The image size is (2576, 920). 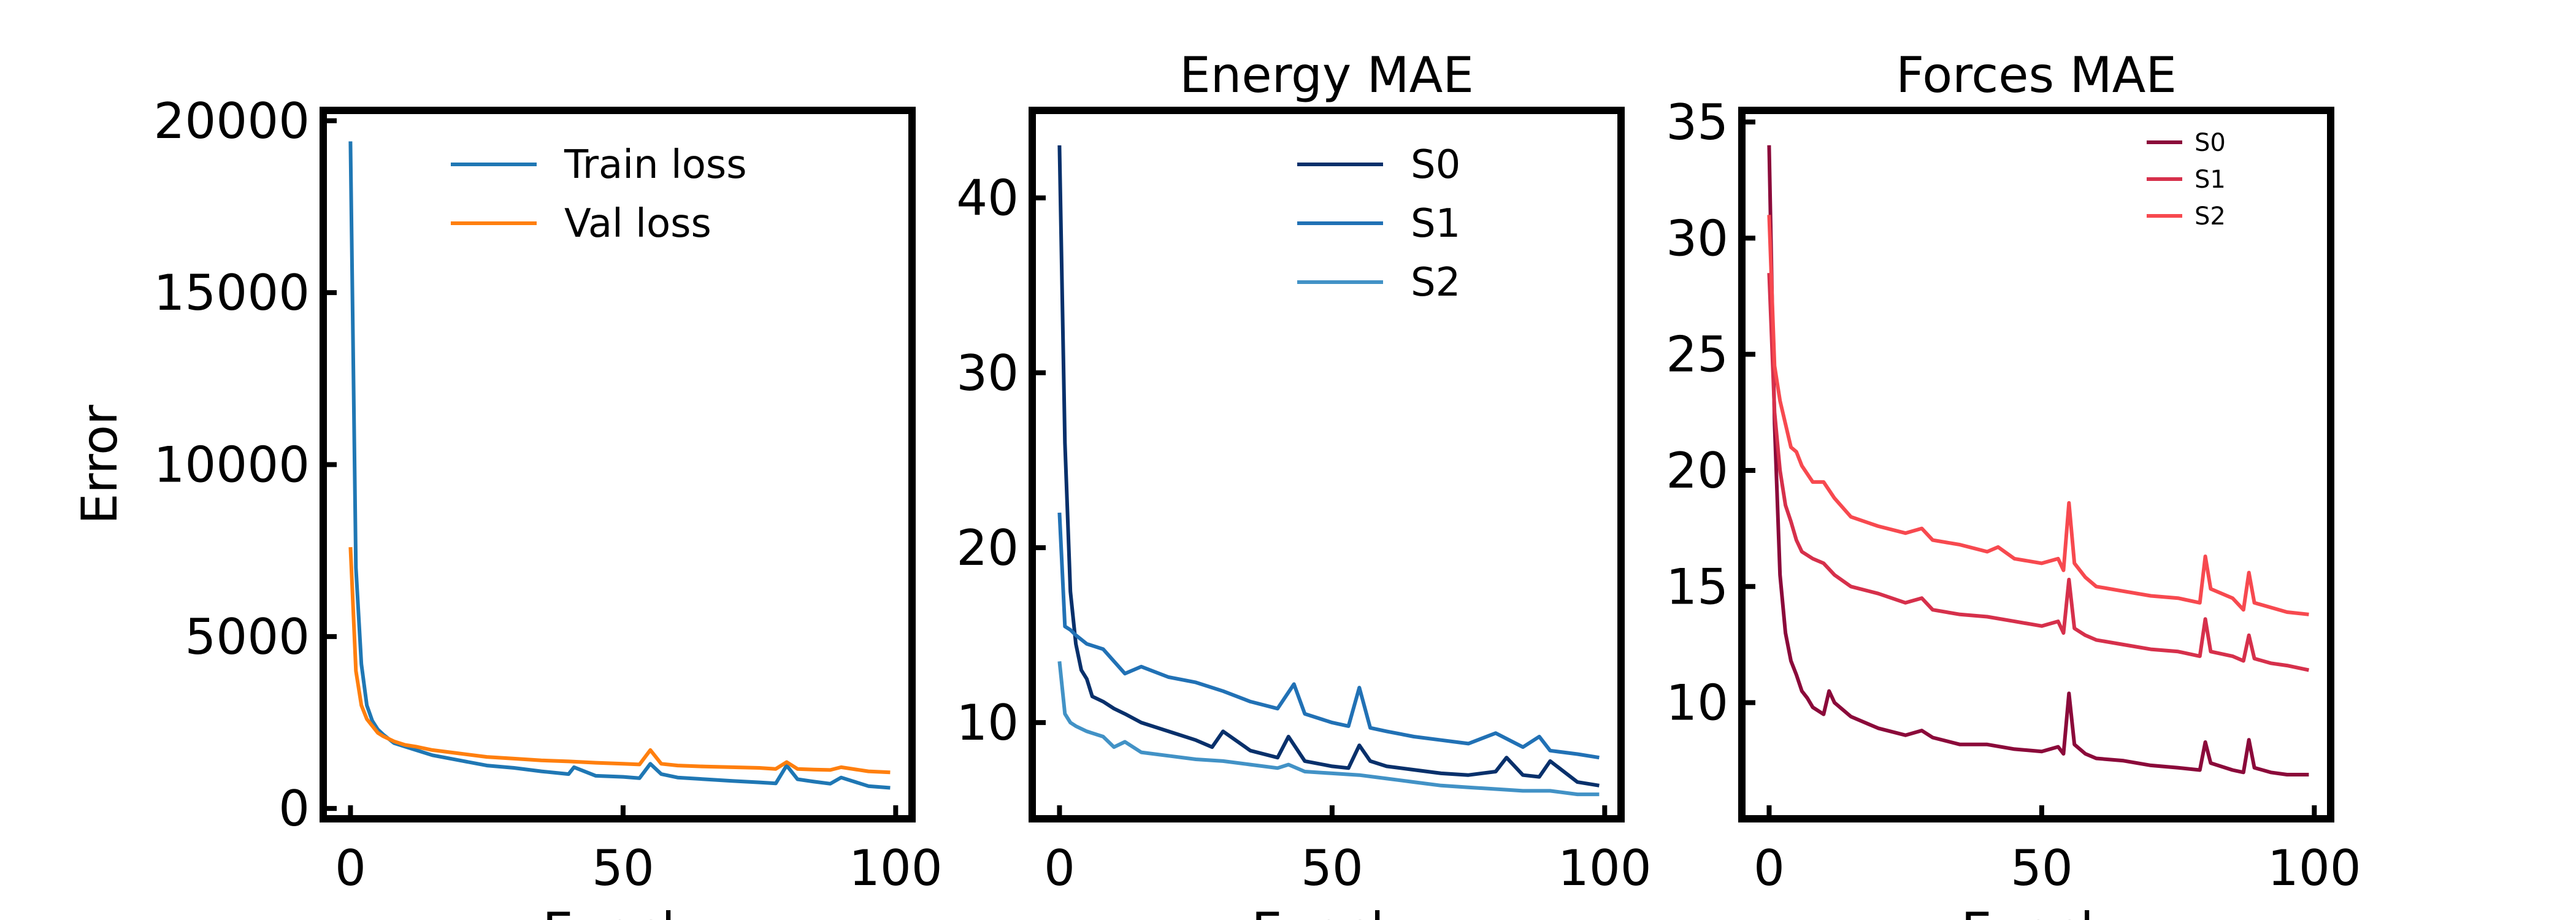 What do you see at coordinates (1697, 122) in the screenshot?
I see `y-tick-label: 35` at bounding box center [1697, 122].